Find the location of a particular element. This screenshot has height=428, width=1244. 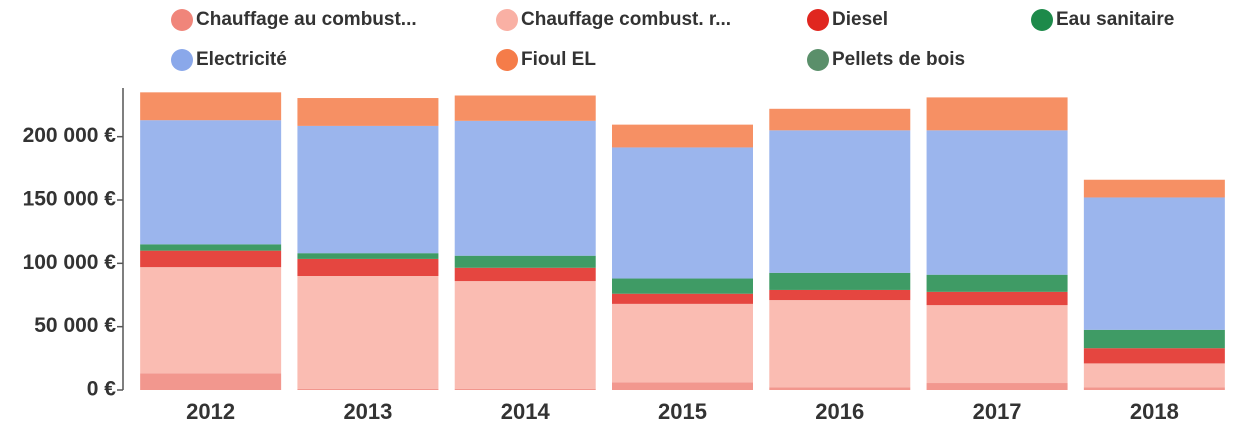

y-tick-label: 0 € is located at coordinates (102, 389).